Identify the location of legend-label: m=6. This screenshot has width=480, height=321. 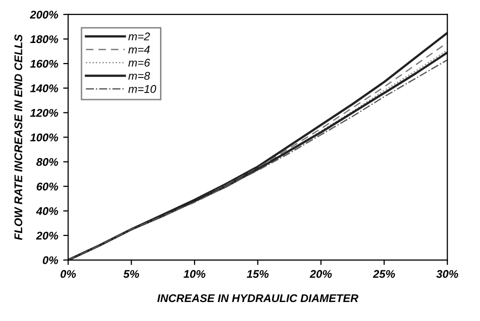
(139, 62).